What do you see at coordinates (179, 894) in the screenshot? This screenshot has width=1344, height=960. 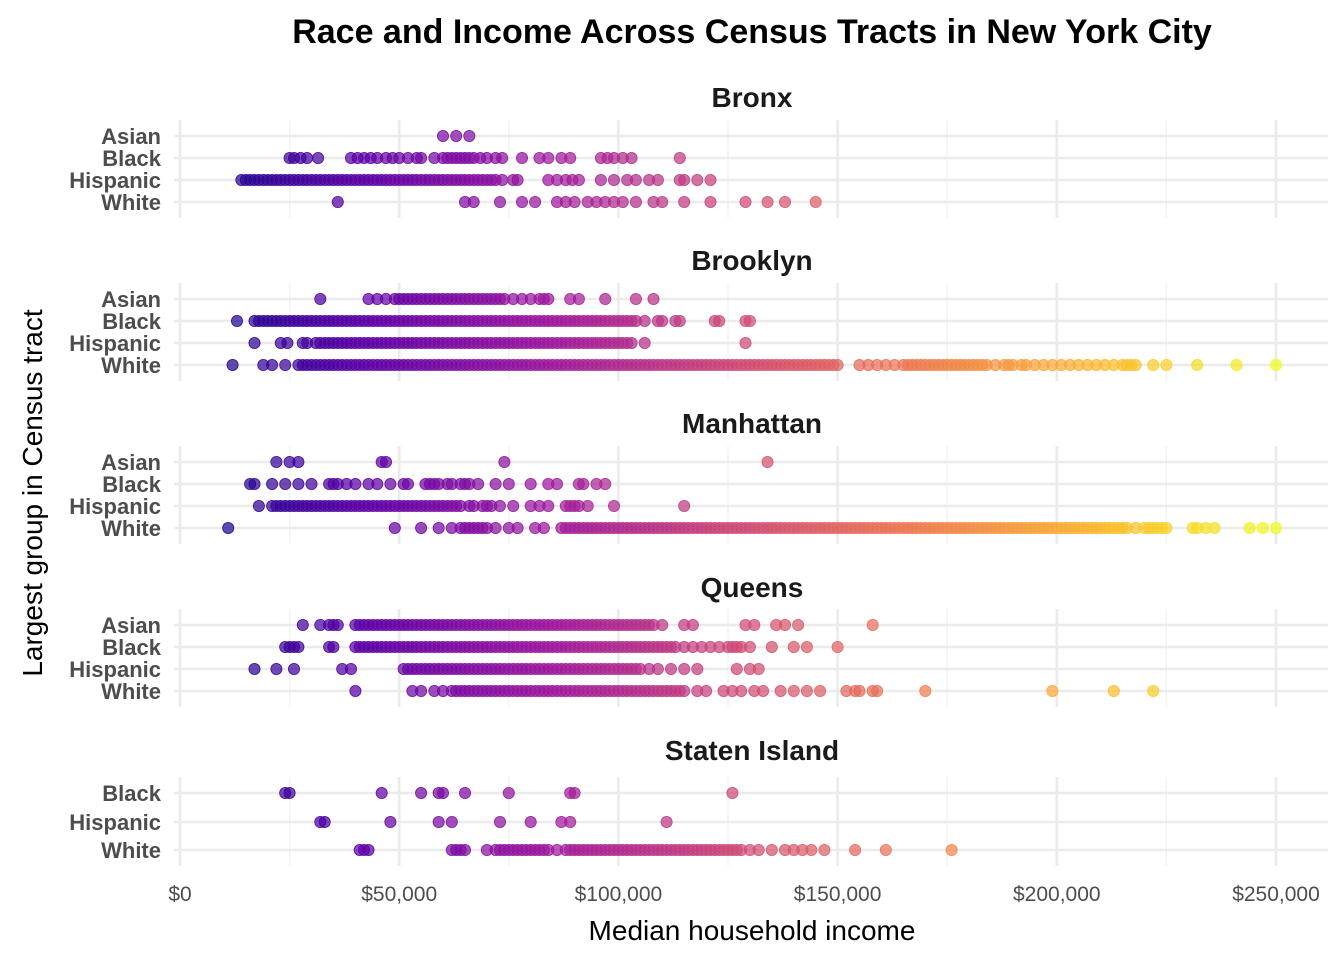 I see `x-tick-label: $0` at bounding box center [179, 894].